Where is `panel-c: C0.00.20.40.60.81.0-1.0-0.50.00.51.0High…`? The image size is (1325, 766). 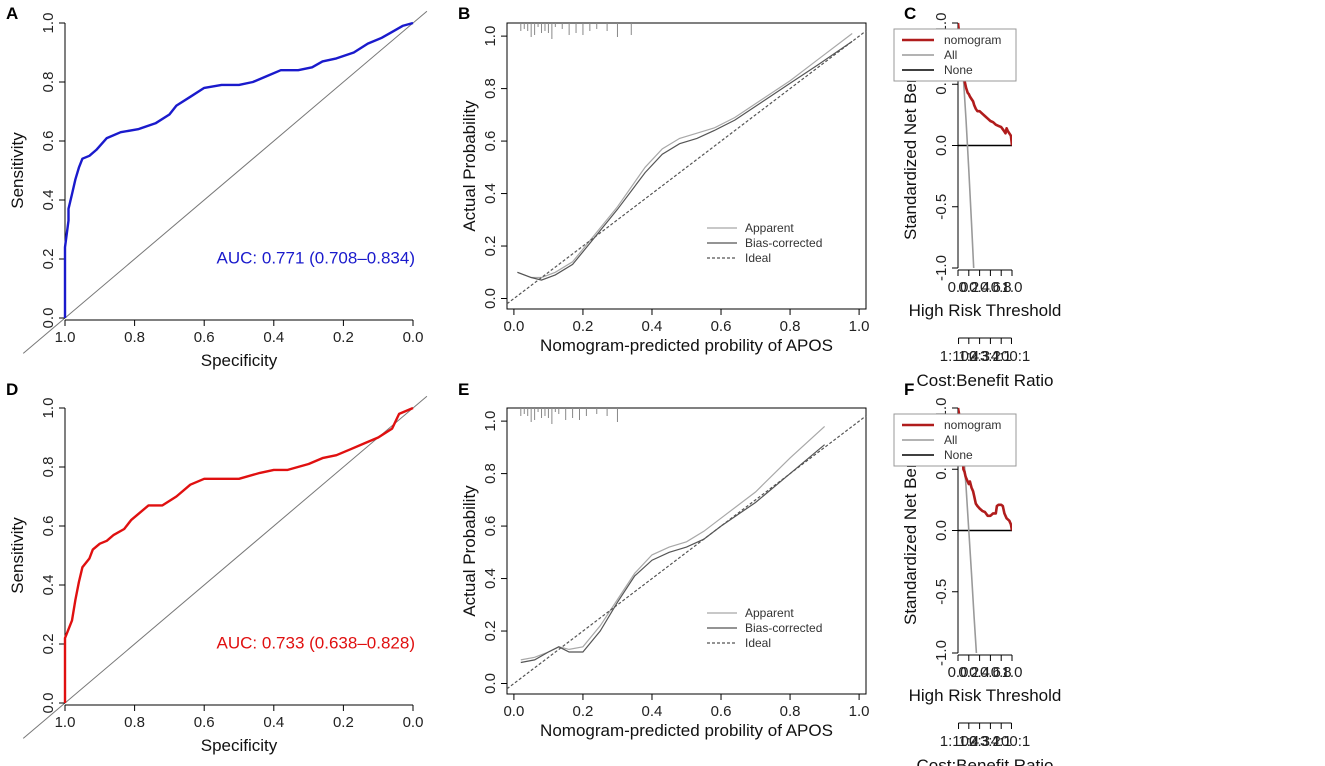
panel-c: C0.00.20.40.60.81.0-1.0-0.50.00.51.0High… is located at coordinates (977, 197).